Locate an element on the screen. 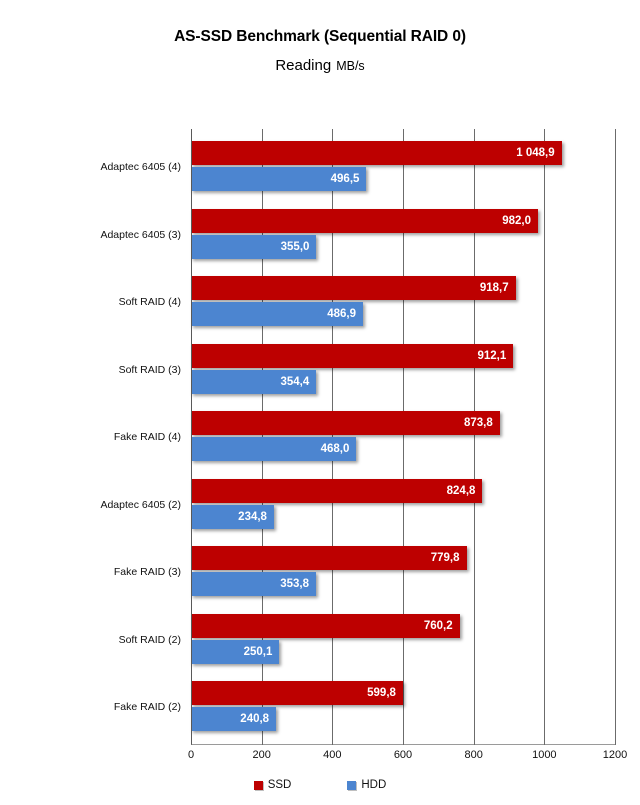 This screenshot has height=805, width=640. bar-hdd: 486,9 is located at coordinates (277, 314).